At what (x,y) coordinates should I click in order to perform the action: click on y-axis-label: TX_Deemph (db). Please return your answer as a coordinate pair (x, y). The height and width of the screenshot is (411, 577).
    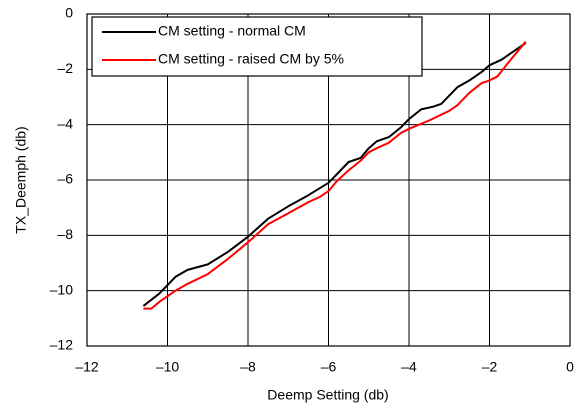
    Looking at the image, I should click on (21, 179).